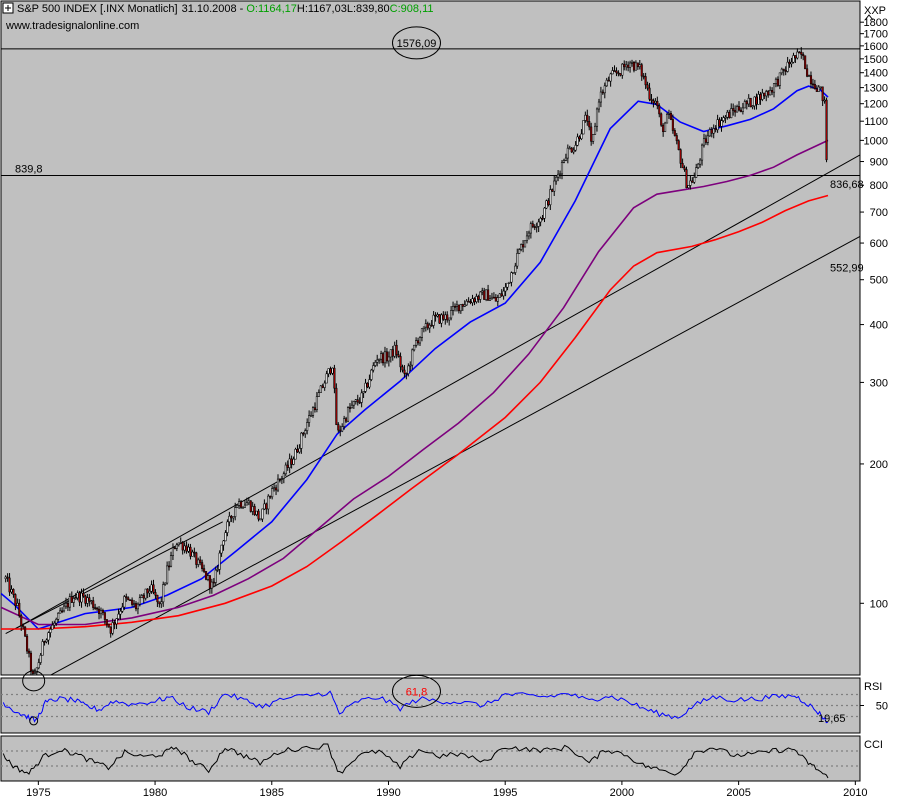  I want to click on y-tick-label: 900, so click(879, 163).